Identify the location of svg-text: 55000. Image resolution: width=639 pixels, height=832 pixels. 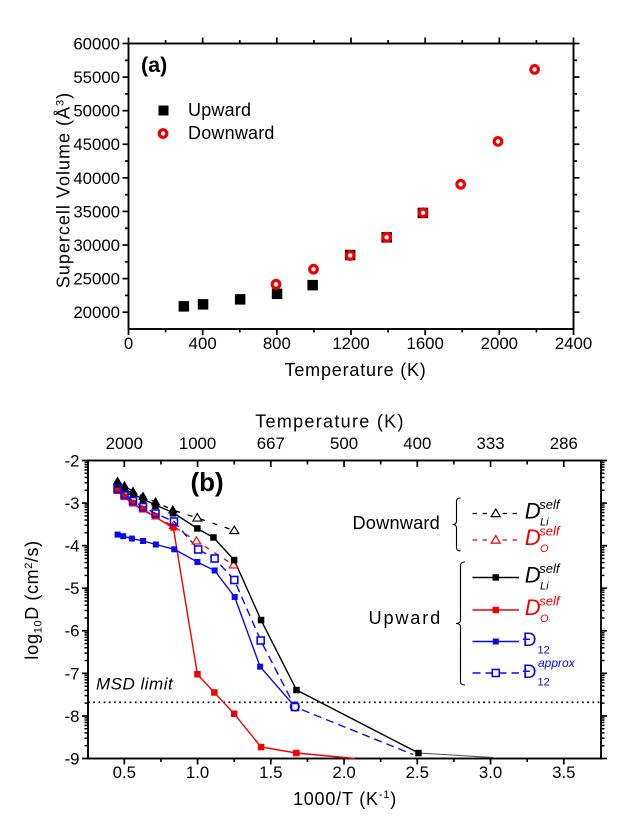
(96, 77).